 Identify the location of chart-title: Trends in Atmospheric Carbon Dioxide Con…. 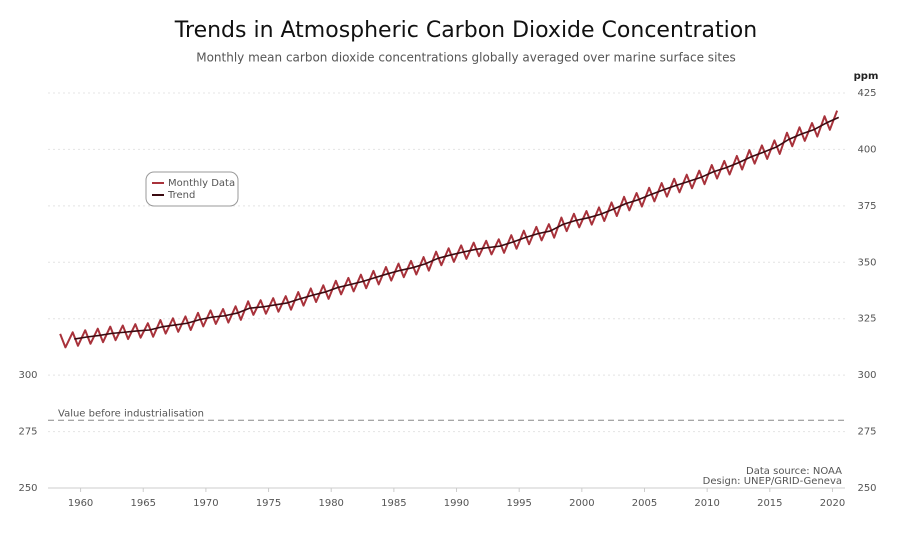
(465, 30).